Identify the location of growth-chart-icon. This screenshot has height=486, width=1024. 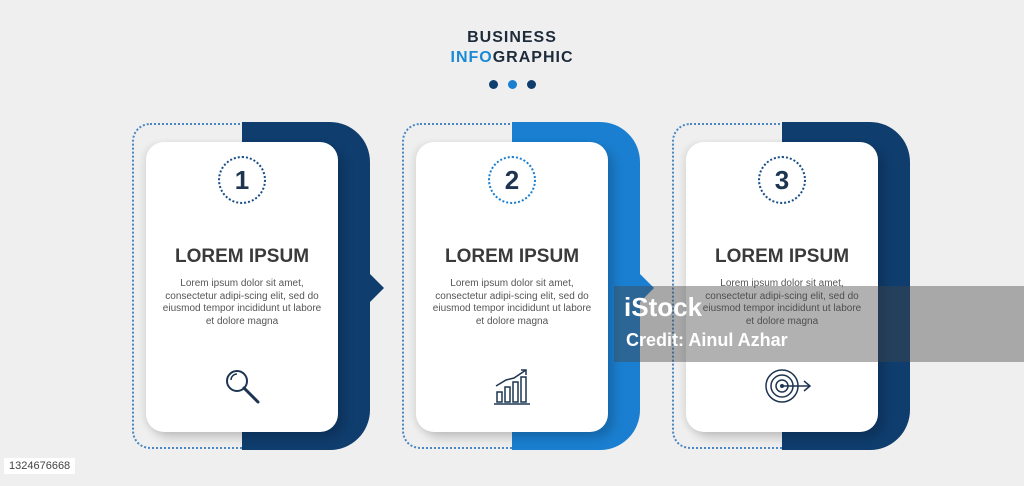
(512, 387).